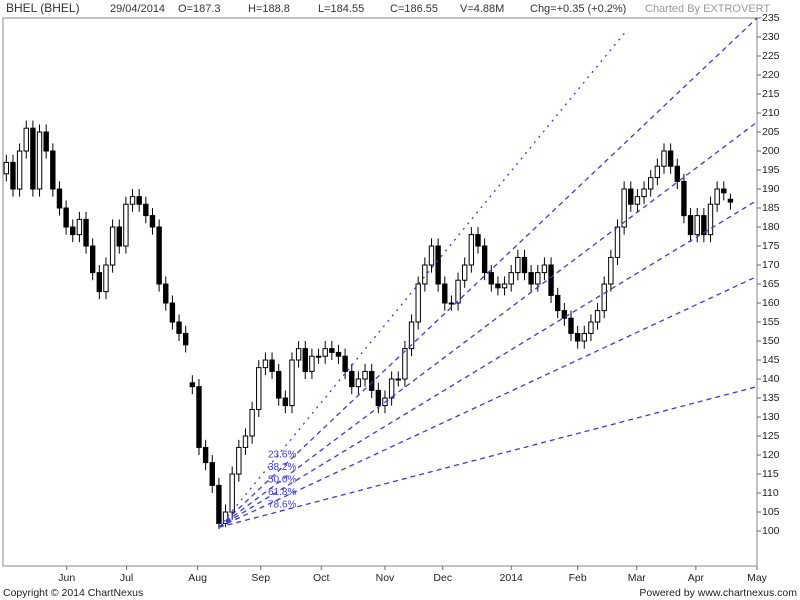 The height and width of the screenshot is (600, 800). Describe the element at coordinates (771, 18) in the screenshot. I see `y-tick-label: 235` at that location.